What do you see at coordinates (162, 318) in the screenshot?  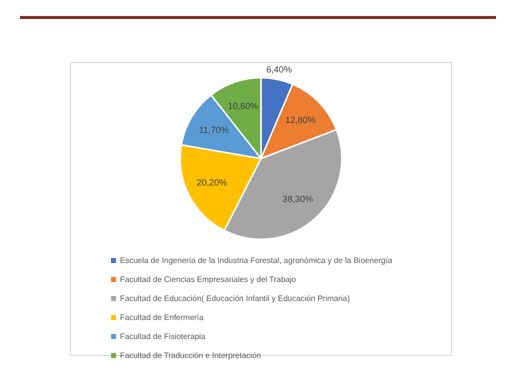 I see `legend-label: Facultad de Enfermería` at bounding box center [162, 318].